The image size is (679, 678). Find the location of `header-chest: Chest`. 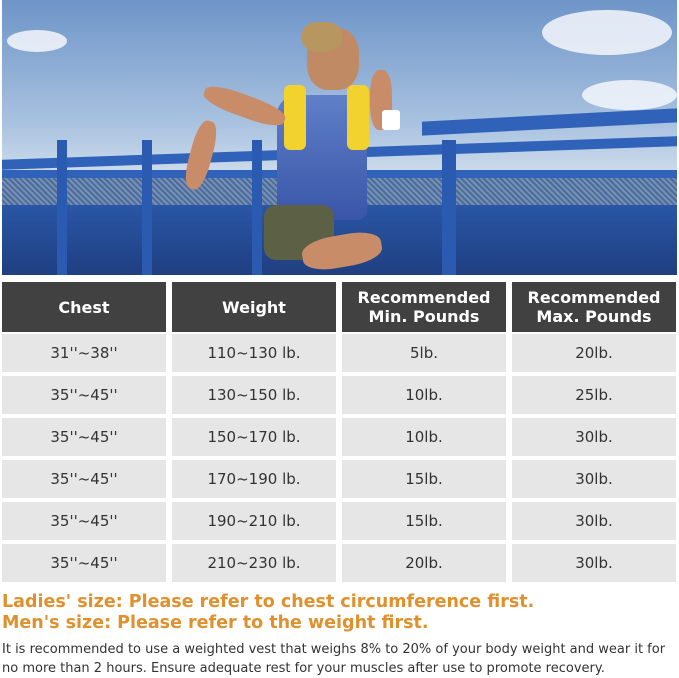

header-chest: Chest is located at coordinates (84, 307).